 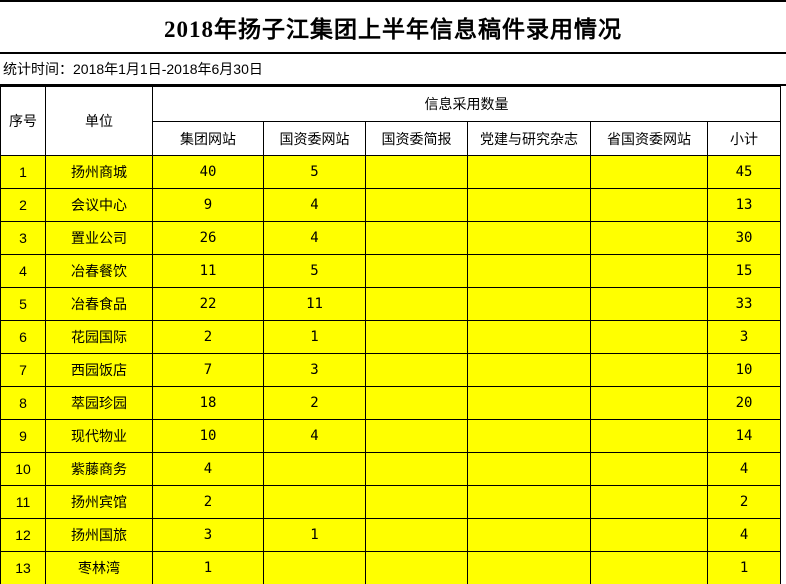 What do you see at coordinates (23, 304) in the screenshot?
I see `row-no-cell: 5` at bounding box center [23, 304].